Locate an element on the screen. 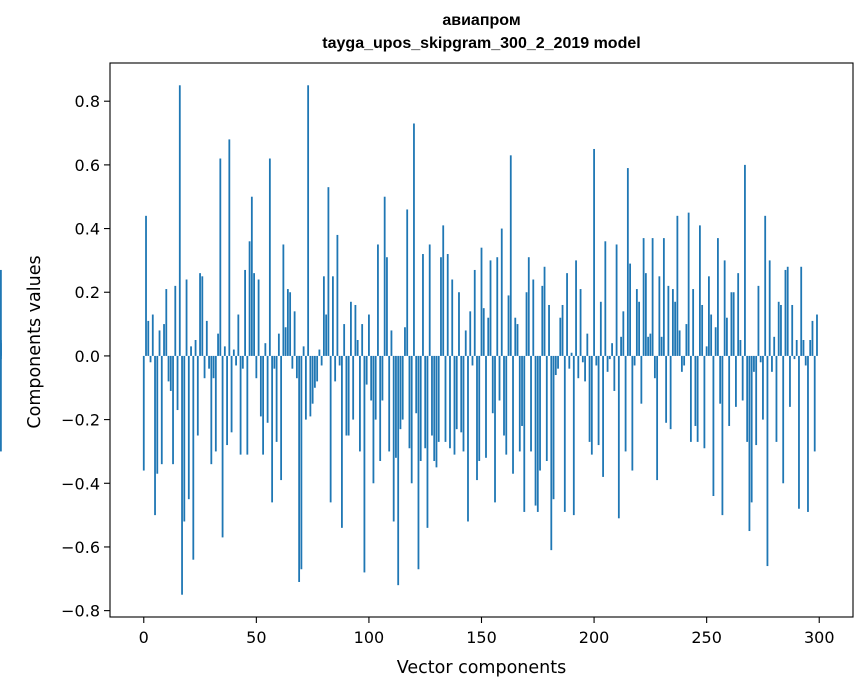 Image resolution: width=867 pixels, height=696 pixels. x-axis-ticks: 0 50 100 150 200 250 300 is located at coordinates (487, 632).